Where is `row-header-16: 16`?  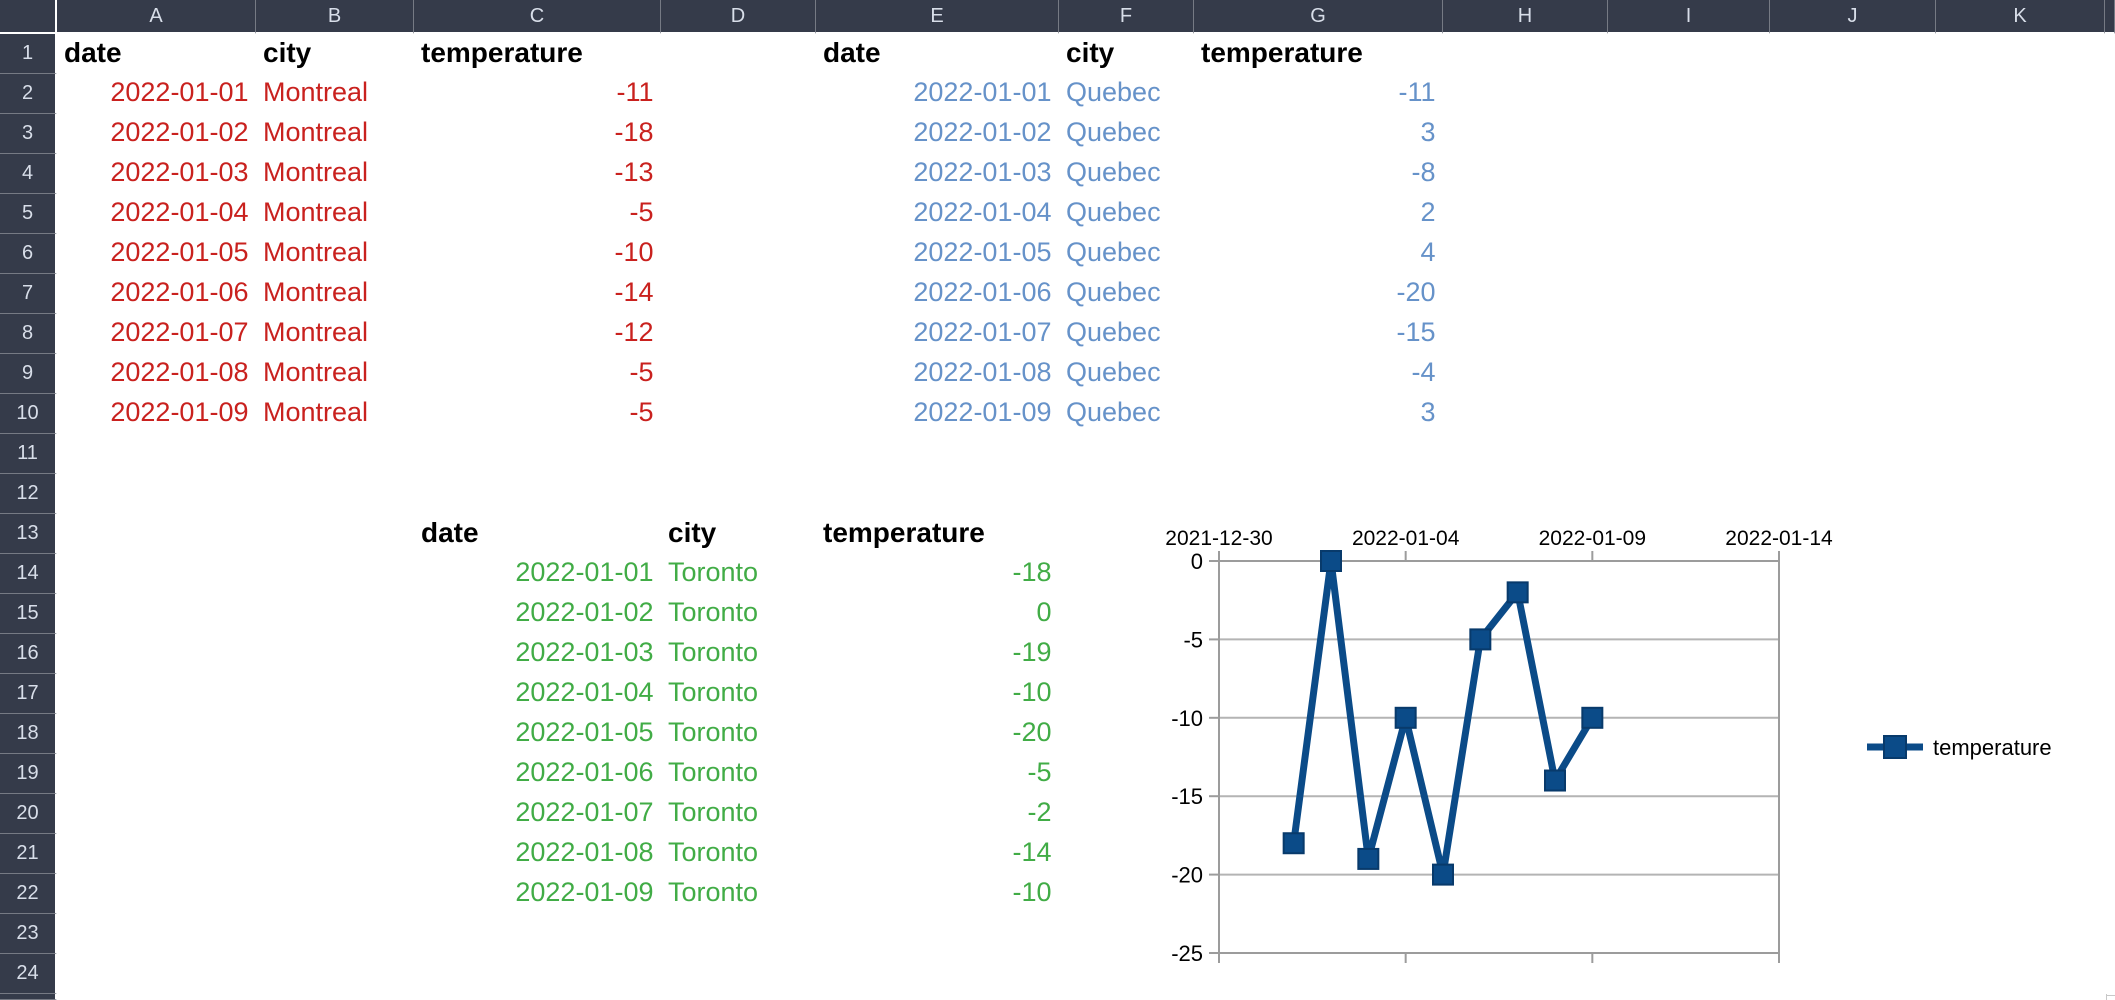
row-header-16: 16 is located at coordinates (28, 654).